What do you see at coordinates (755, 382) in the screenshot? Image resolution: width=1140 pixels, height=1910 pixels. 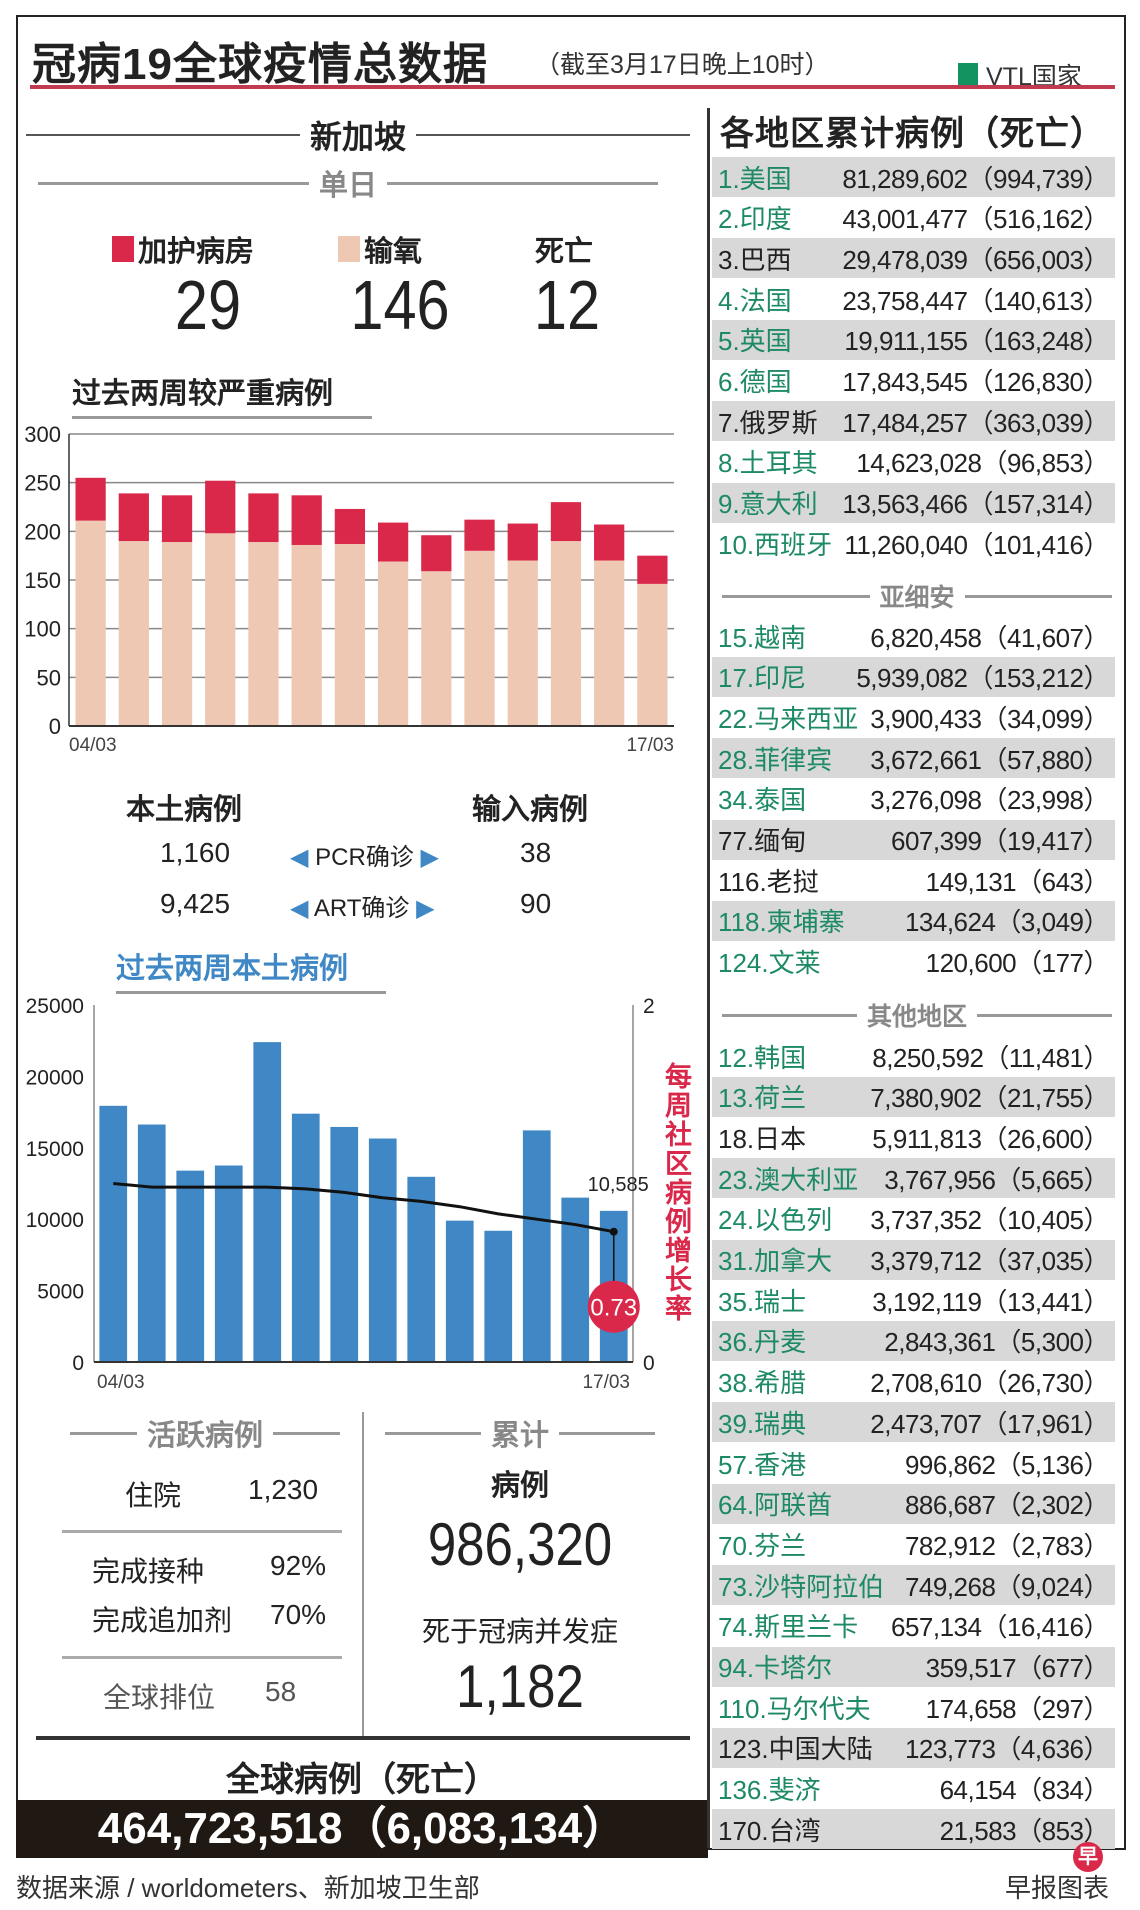 I see `country-name: 6.德国` at bounding box center [755, 382].